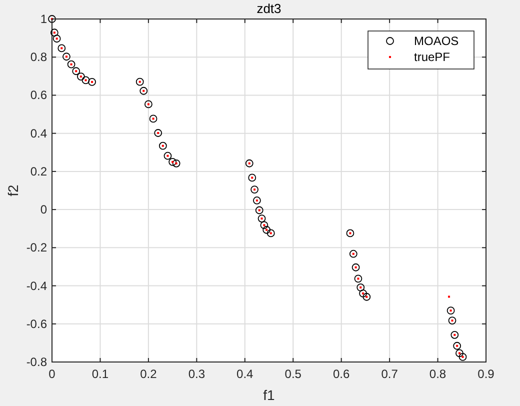  I want to click on x-tick-label: 0.3, so click(197, 374).